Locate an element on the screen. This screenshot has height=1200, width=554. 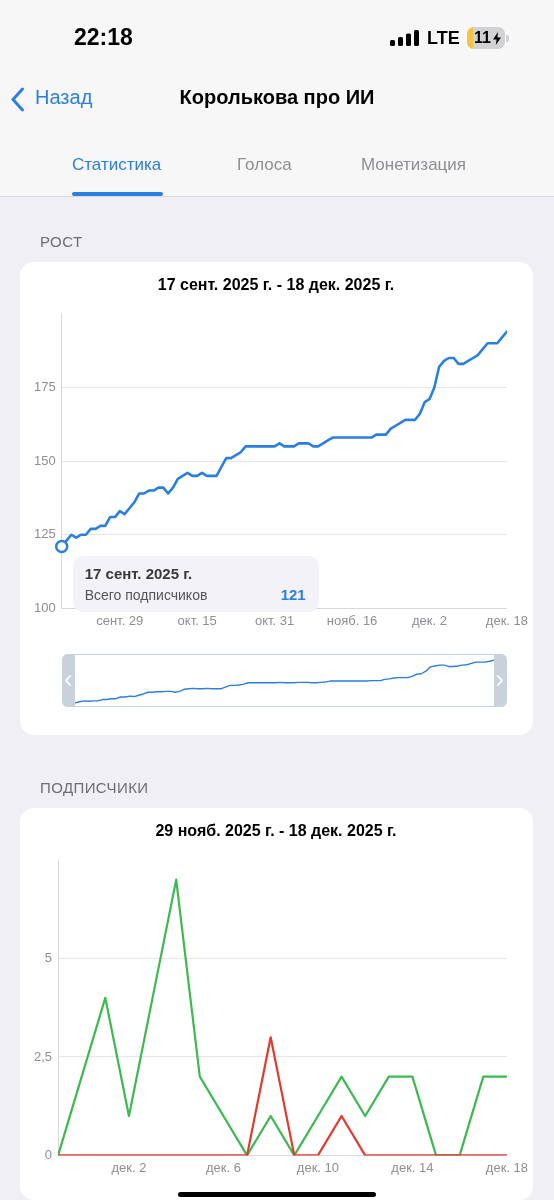
text: Статистика is located at coordinates (117, 165).